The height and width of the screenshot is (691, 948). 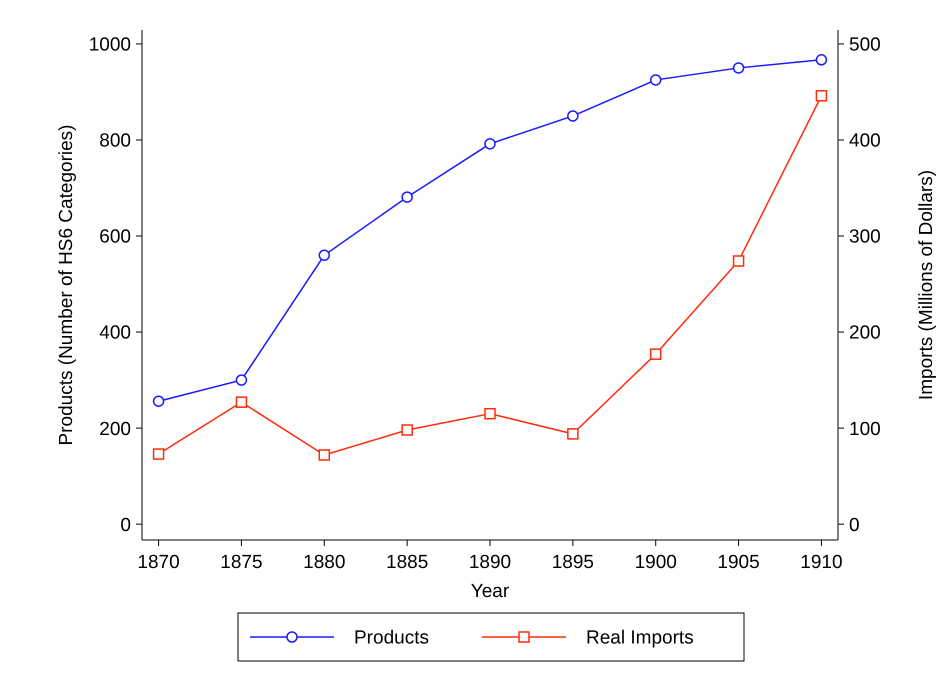 What do you see at coordinates (490, 591) in the screenshot?
I see `x-axis-title: Year` at bounding box center [490, 591].